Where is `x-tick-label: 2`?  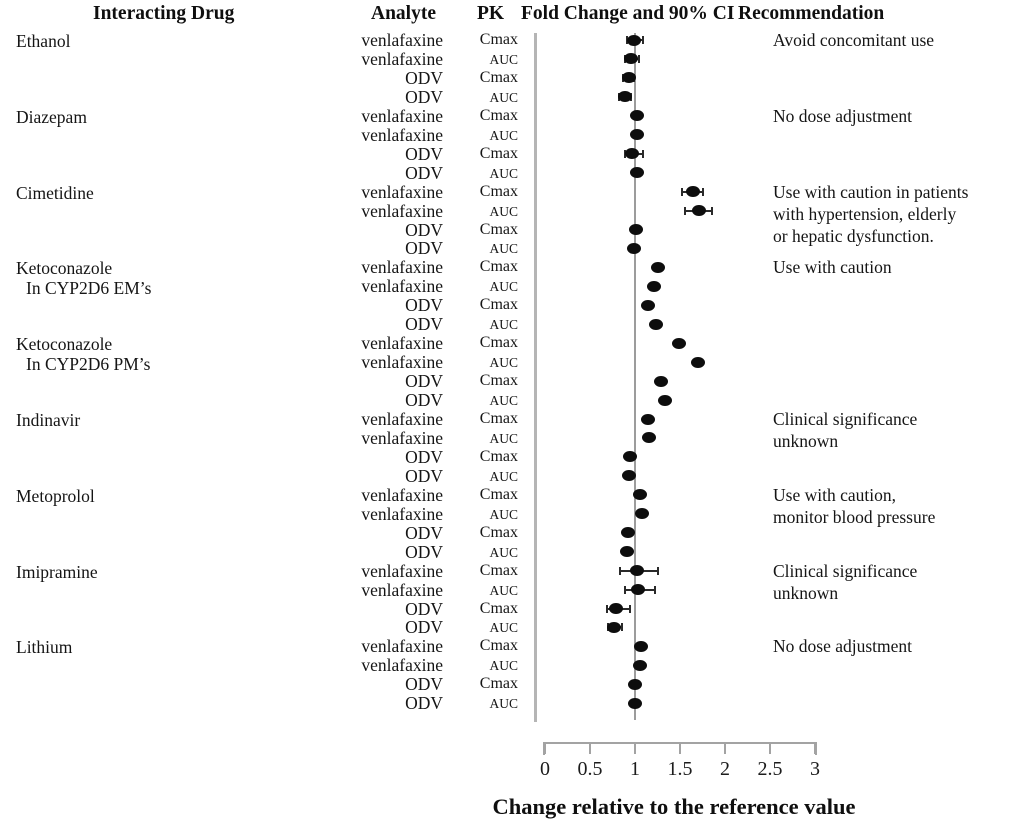 x-tick-label: 2 is located at coordinates (725, 769).